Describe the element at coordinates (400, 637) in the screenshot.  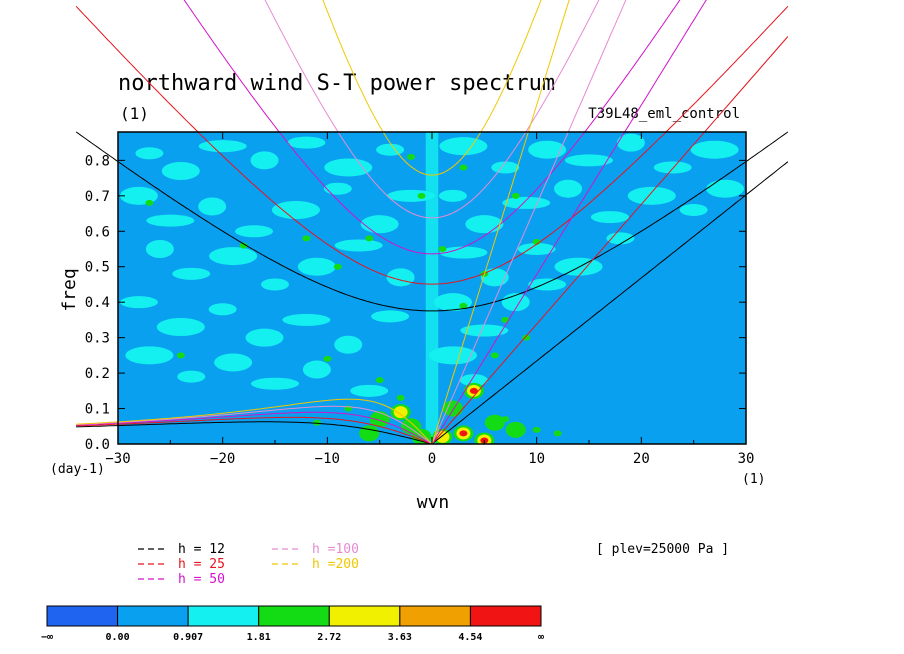
I see `colorbar-label: 3.63` at that location.